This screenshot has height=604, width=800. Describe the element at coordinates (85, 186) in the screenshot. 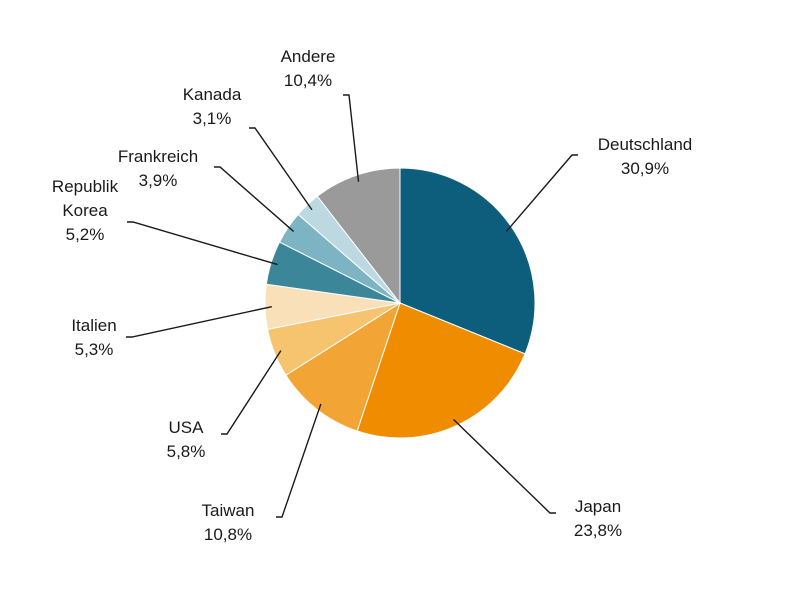

I see `slice-name: Republik` at that location.